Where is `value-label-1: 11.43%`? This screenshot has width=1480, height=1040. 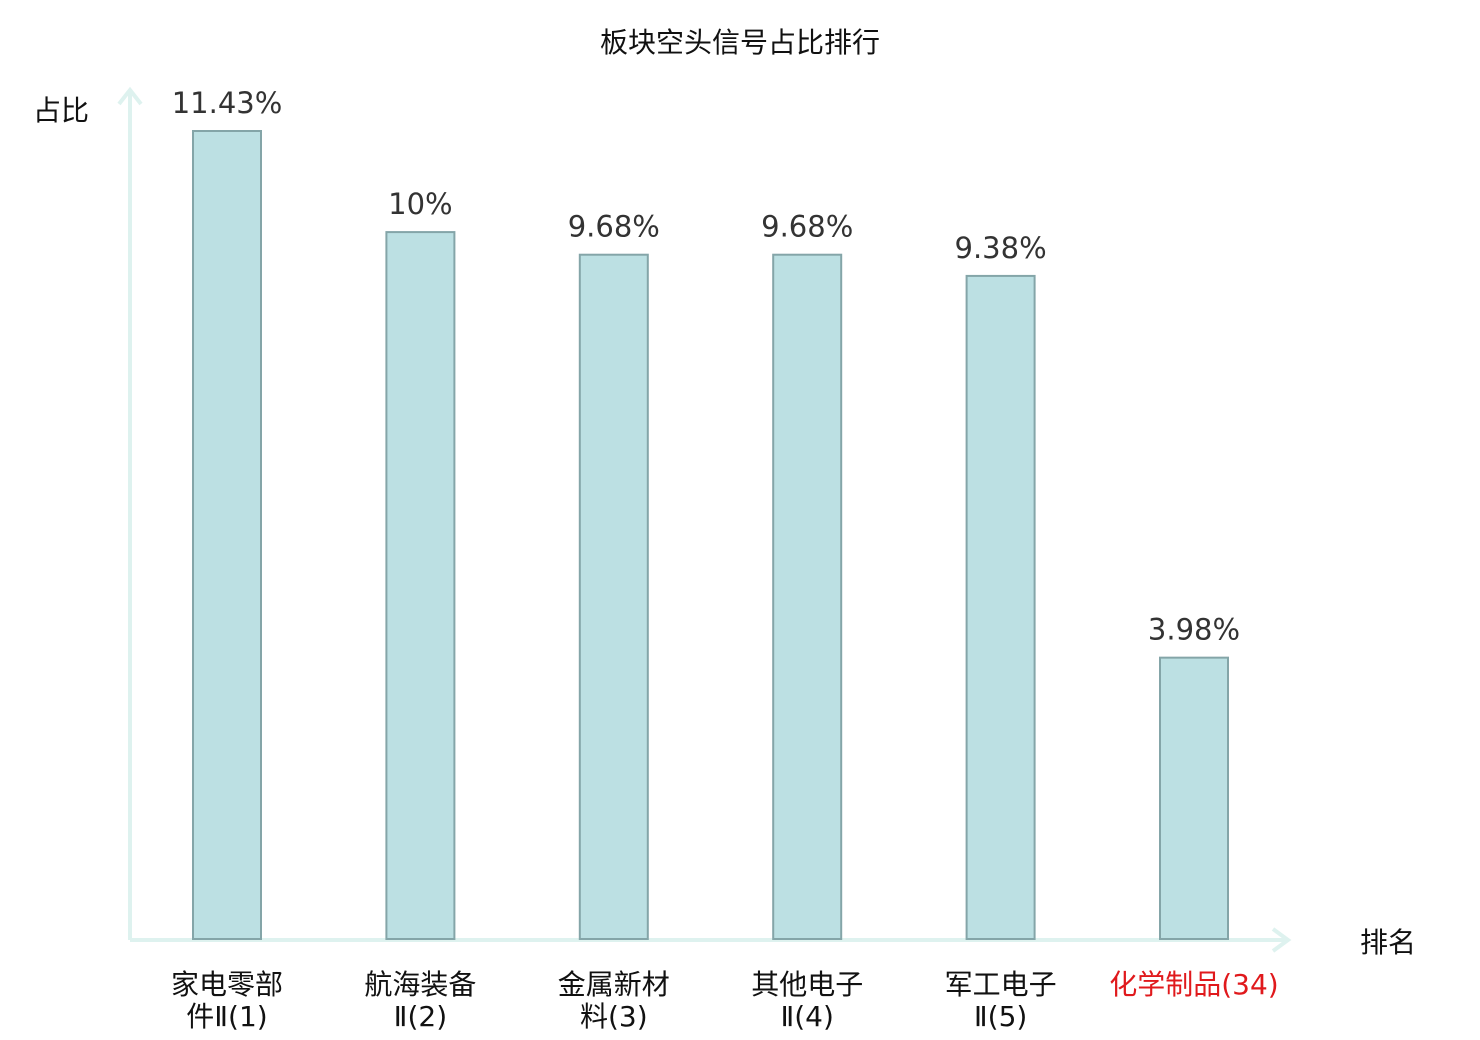 value-label-1: 11.43% is located at coordinates (227, 103).